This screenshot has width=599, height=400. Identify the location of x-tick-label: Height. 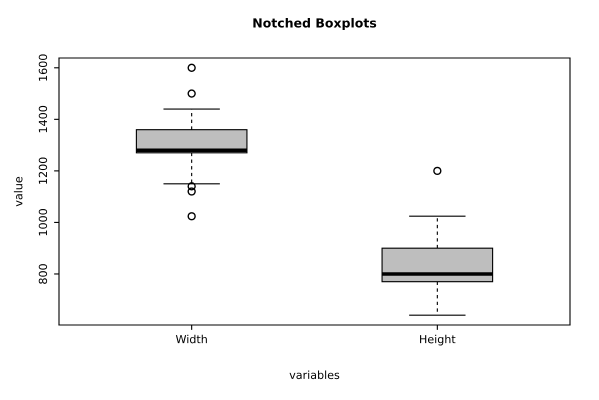
(438, 340).